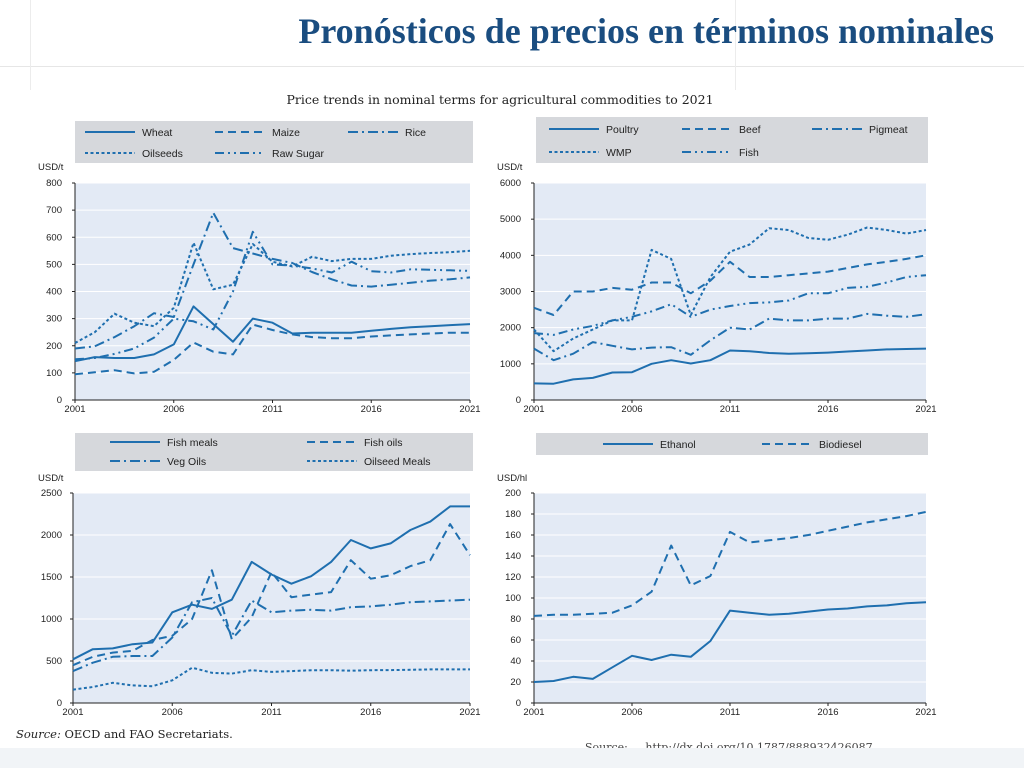 Image resolution: width=1024 pixels, height=768 pixels. What do you see at coordinates (74, 409) in the screenshot?
I see `x-tick-label: 2001` at bounding box center [74, 409].